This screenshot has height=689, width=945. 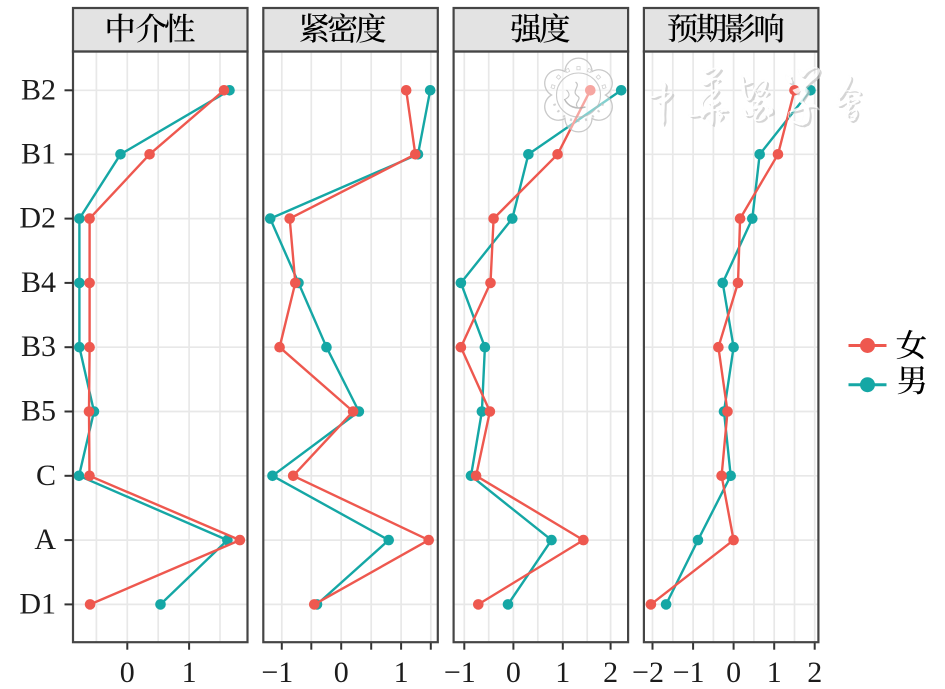 I want to click on svg-text: C, so click(x=46, y=475).